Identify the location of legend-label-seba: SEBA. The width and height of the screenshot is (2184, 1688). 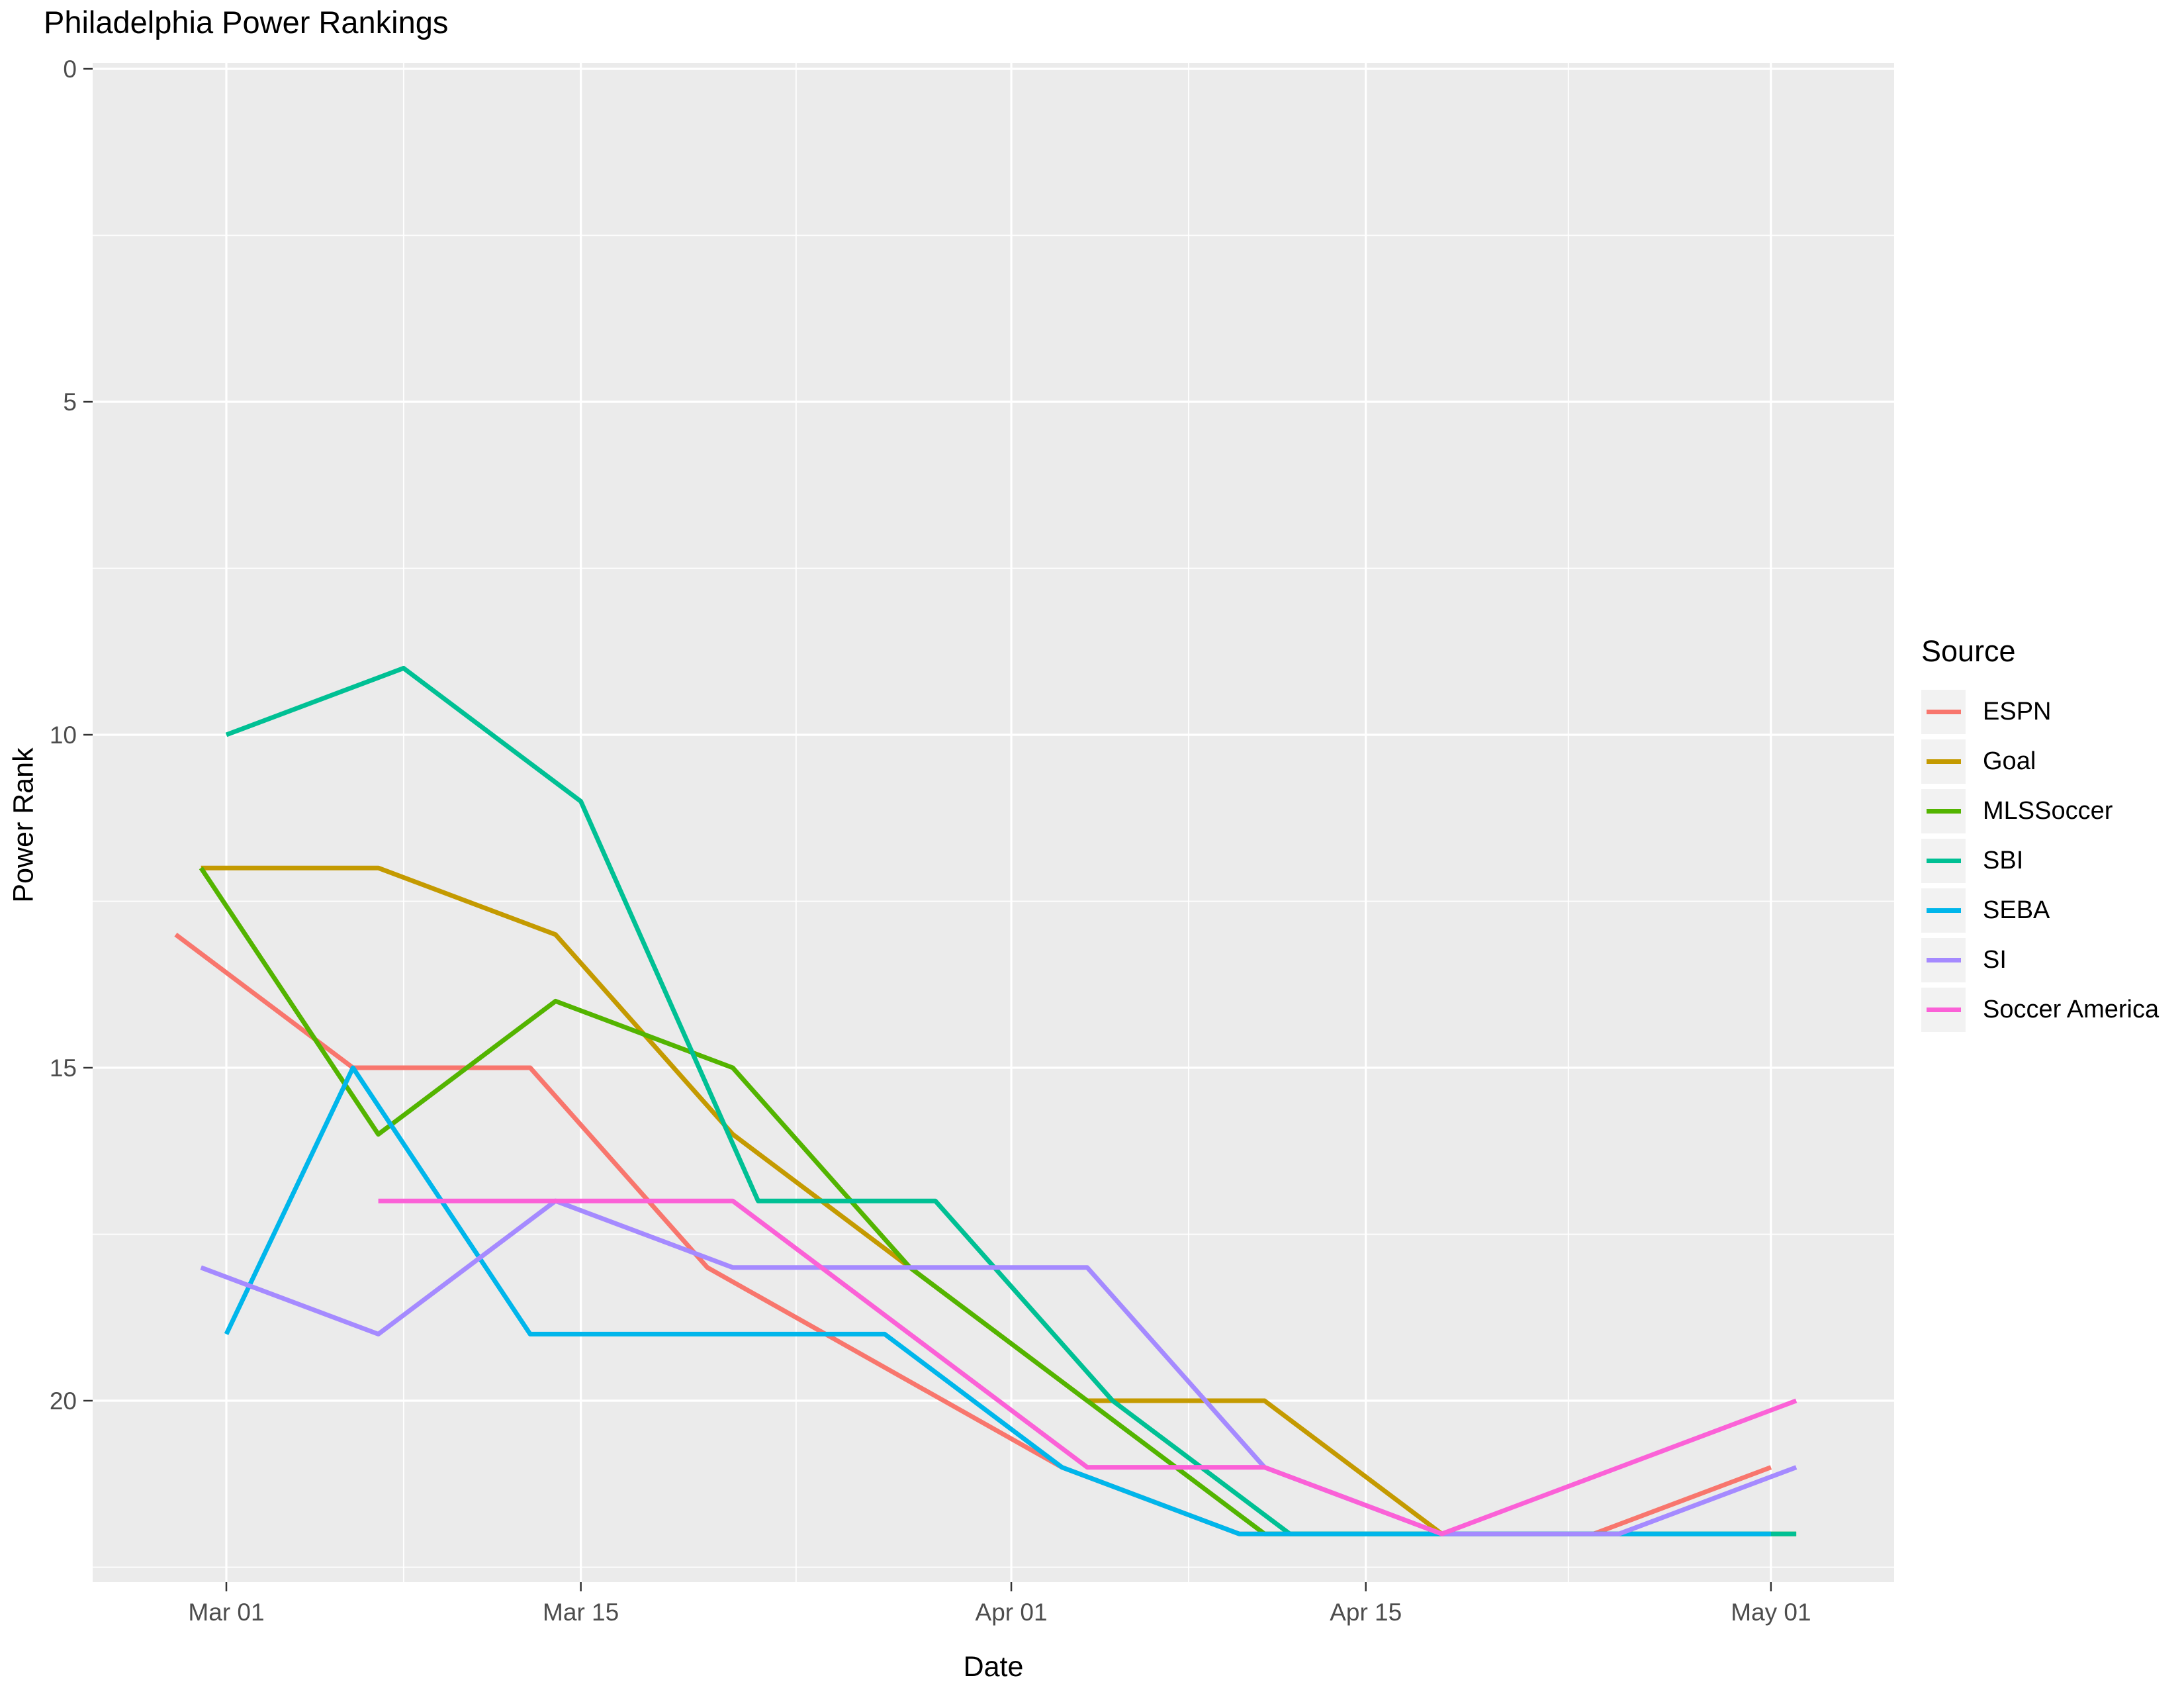
(2016, 910).